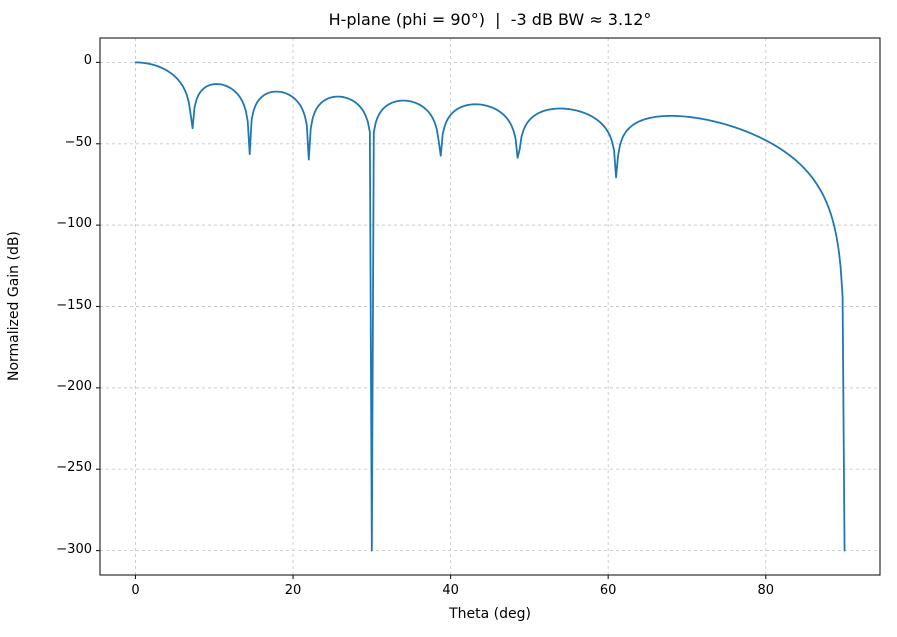  What do you see at coordinates (87, 61) in the screenshot?
I see `y-tick-label: 0` at bounding box center [87, 61].